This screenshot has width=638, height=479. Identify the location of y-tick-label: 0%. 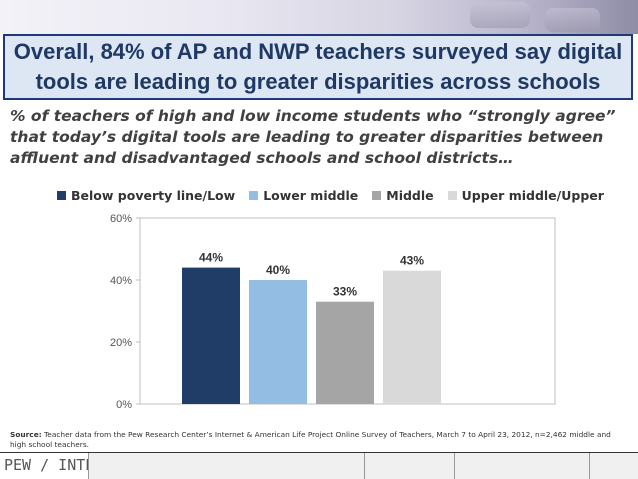
(124, 405).